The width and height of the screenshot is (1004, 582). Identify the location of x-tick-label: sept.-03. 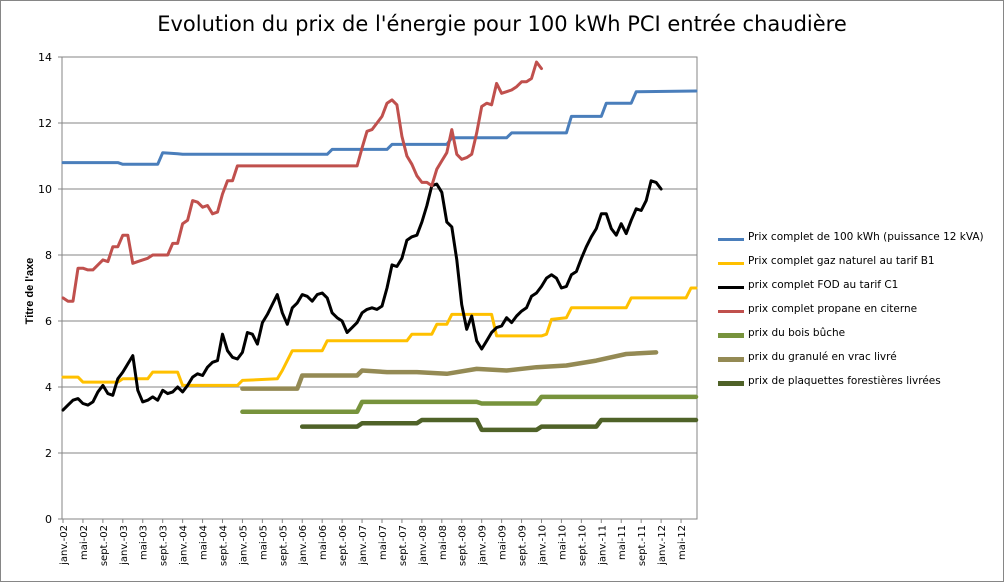
(164, 545).